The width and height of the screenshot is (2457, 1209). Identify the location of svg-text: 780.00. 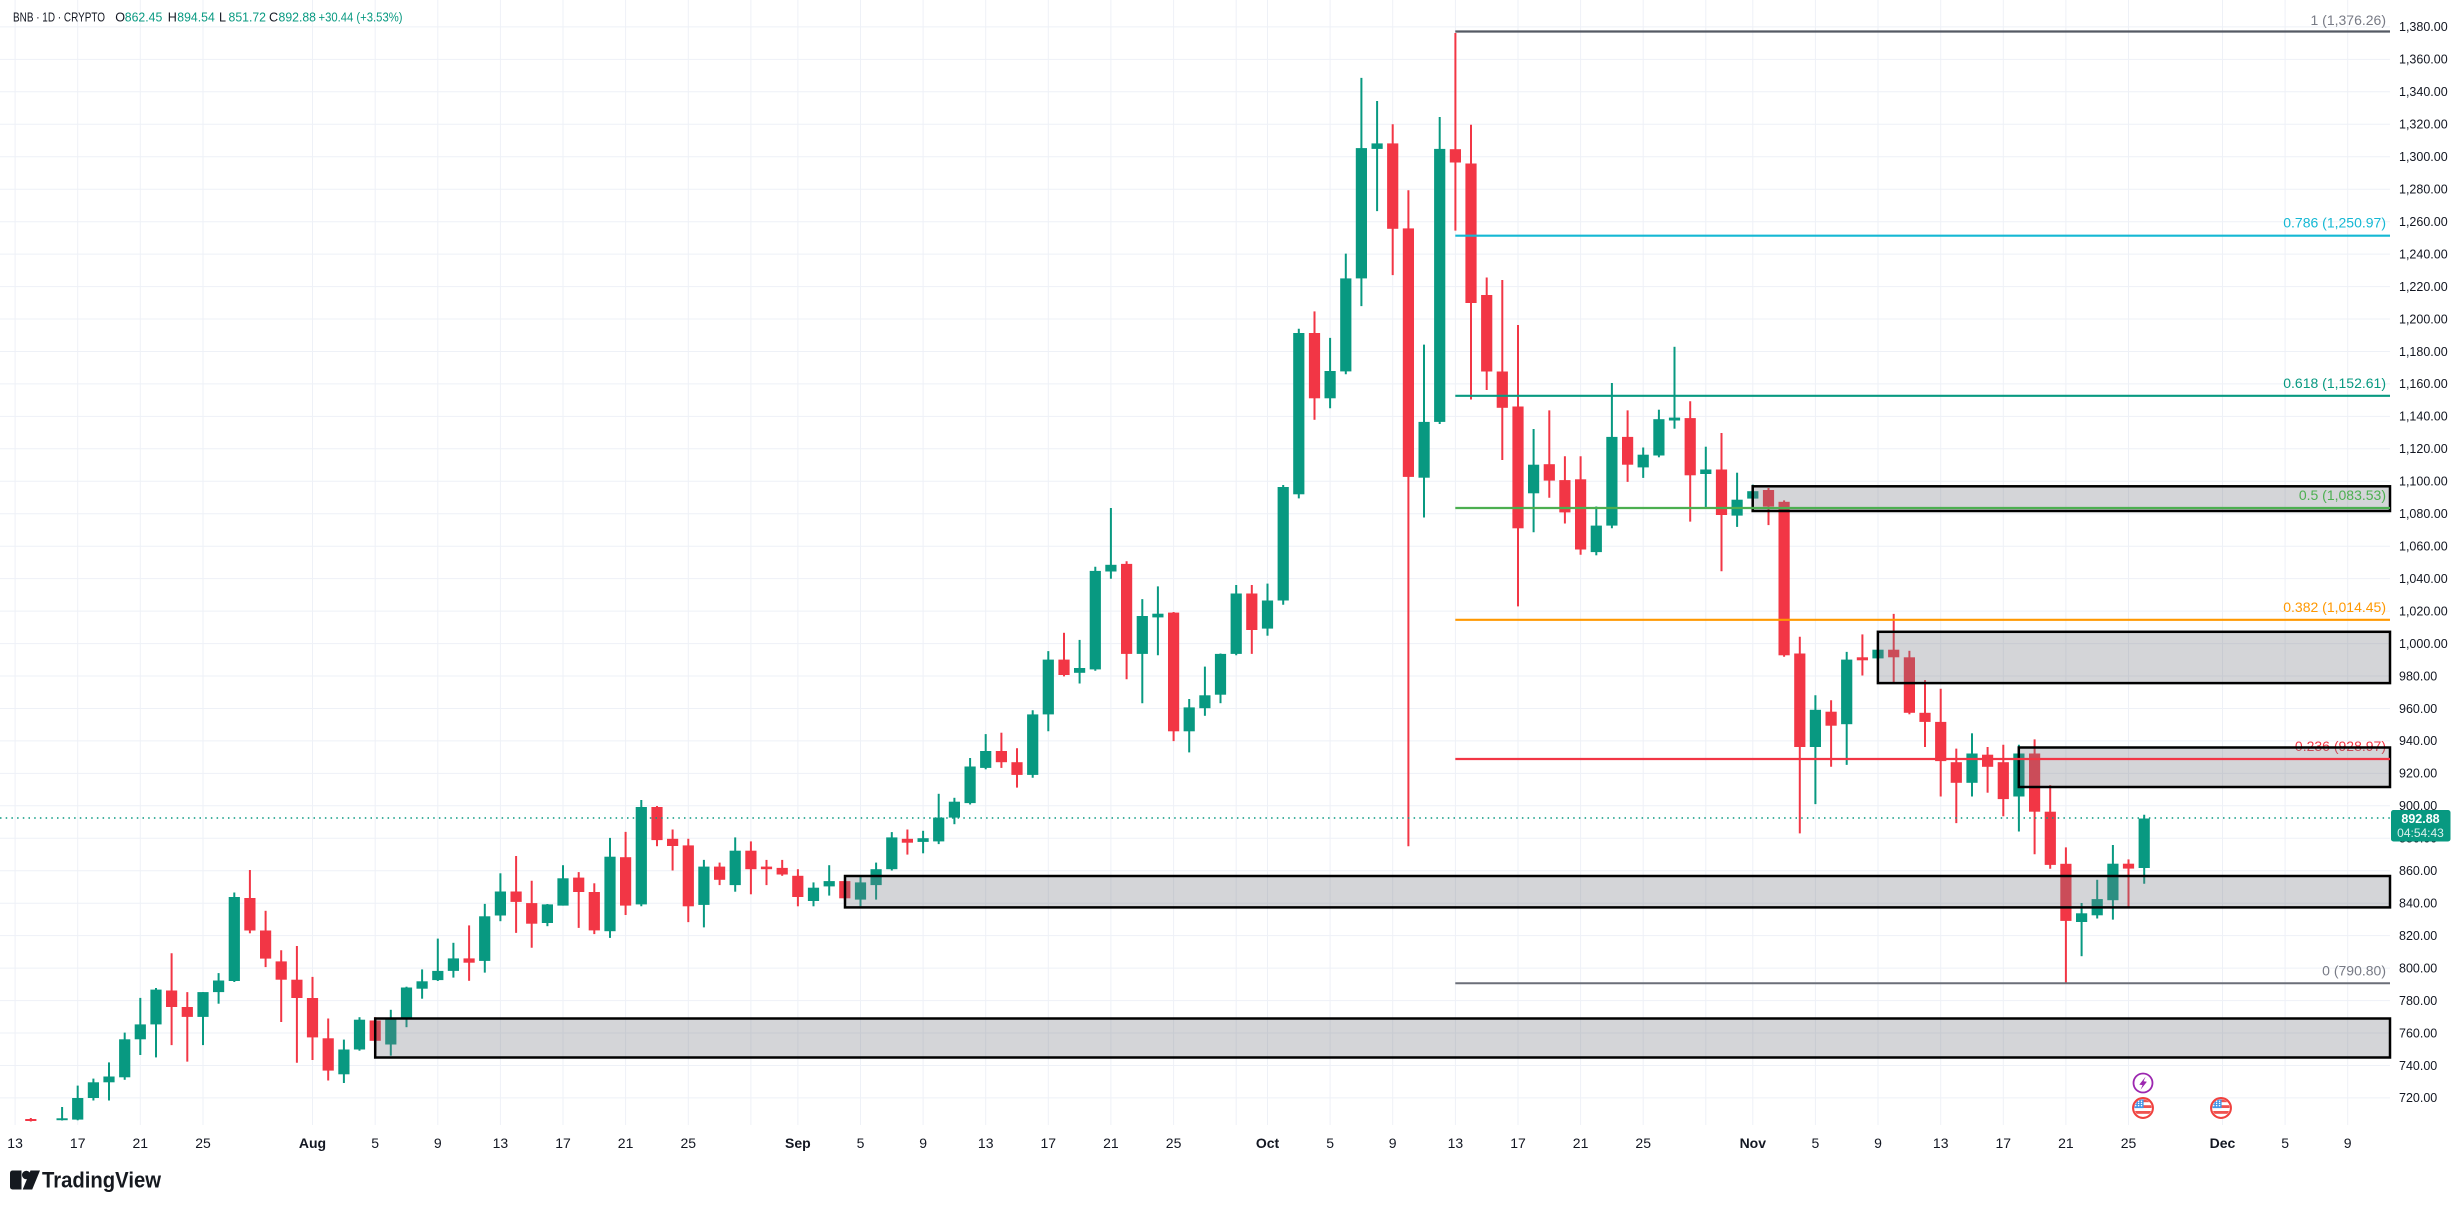
(2418, 1001).